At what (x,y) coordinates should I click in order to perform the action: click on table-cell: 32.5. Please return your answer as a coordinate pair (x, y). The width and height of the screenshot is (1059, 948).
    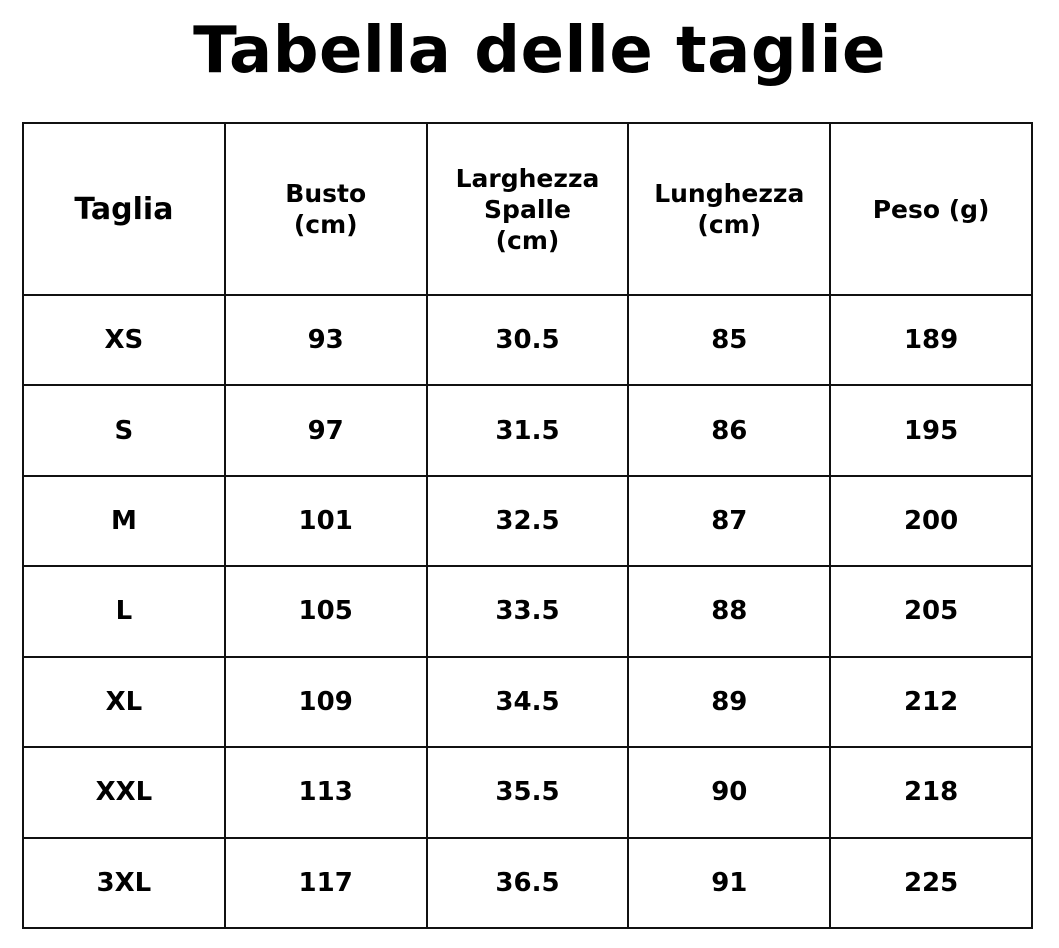
    Looking at the image, I should click on (527, 521).